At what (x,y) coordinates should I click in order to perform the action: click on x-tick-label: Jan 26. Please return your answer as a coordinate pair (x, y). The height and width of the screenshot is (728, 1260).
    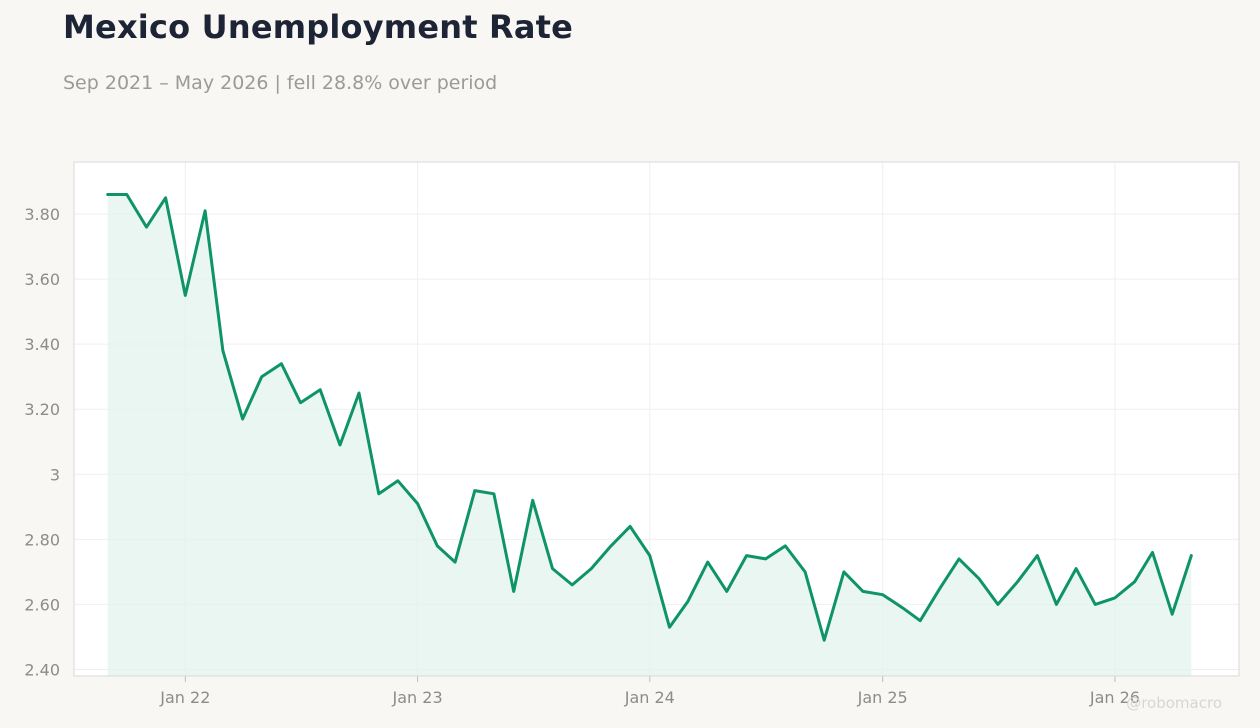
    Looking at the image, I should click on (1114, 697).